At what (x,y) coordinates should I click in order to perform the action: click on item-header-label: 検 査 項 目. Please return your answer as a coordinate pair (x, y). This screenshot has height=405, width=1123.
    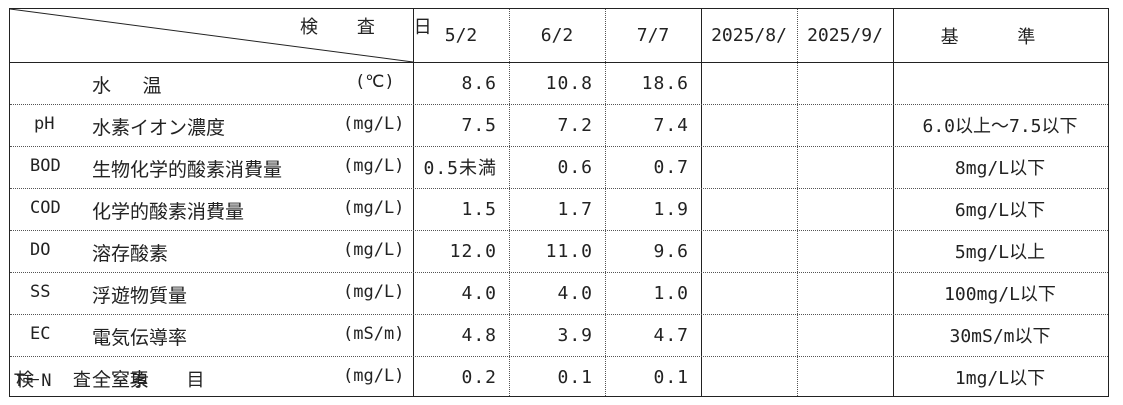
    Looking at the image, I should click on (117, 380).